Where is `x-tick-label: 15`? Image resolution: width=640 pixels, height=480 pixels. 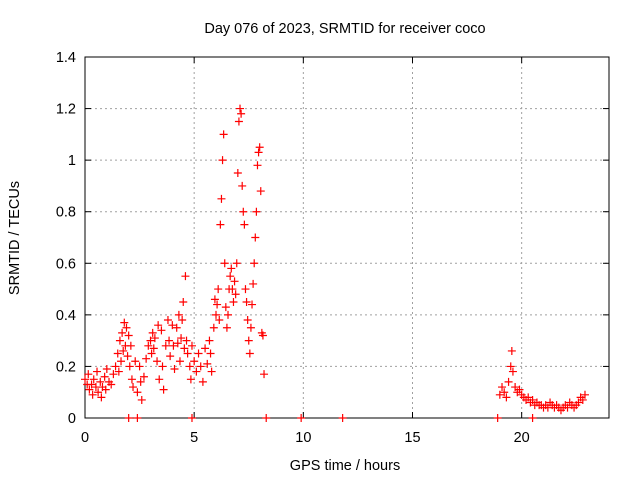 x-tick-label: 15 is located at coordinates (412, 438).